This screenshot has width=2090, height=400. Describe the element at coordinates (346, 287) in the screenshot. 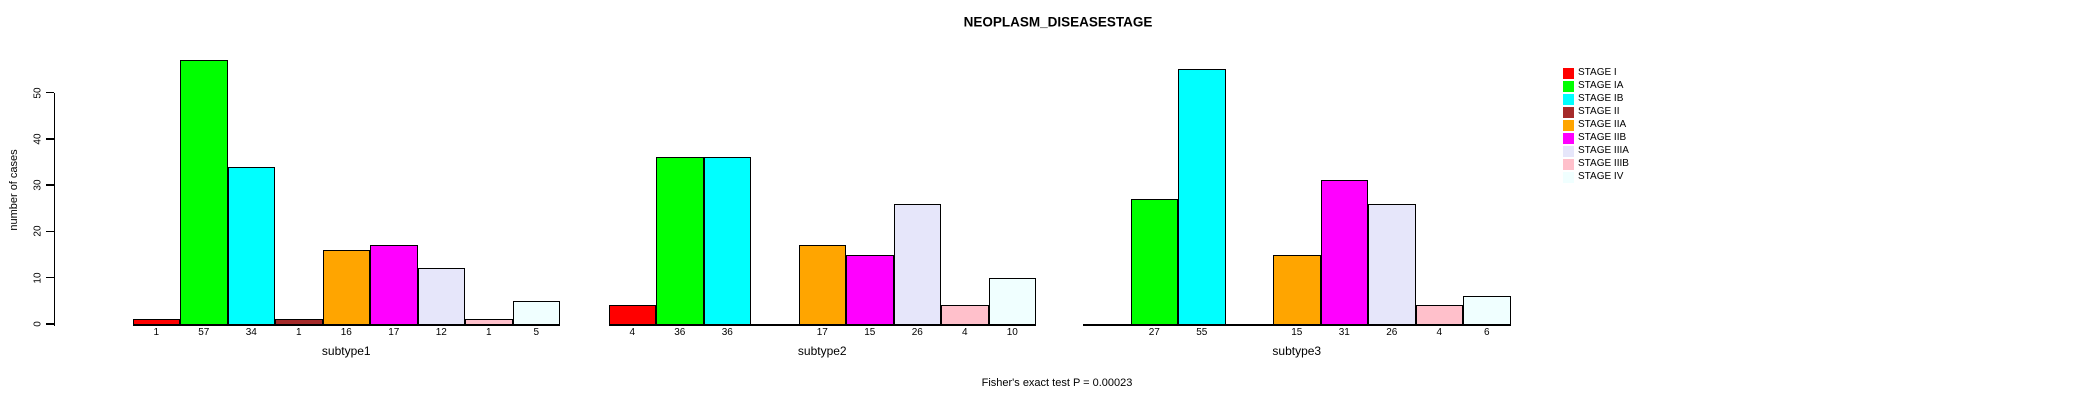

I see `bar-subtype1-stage-iia` at that location.